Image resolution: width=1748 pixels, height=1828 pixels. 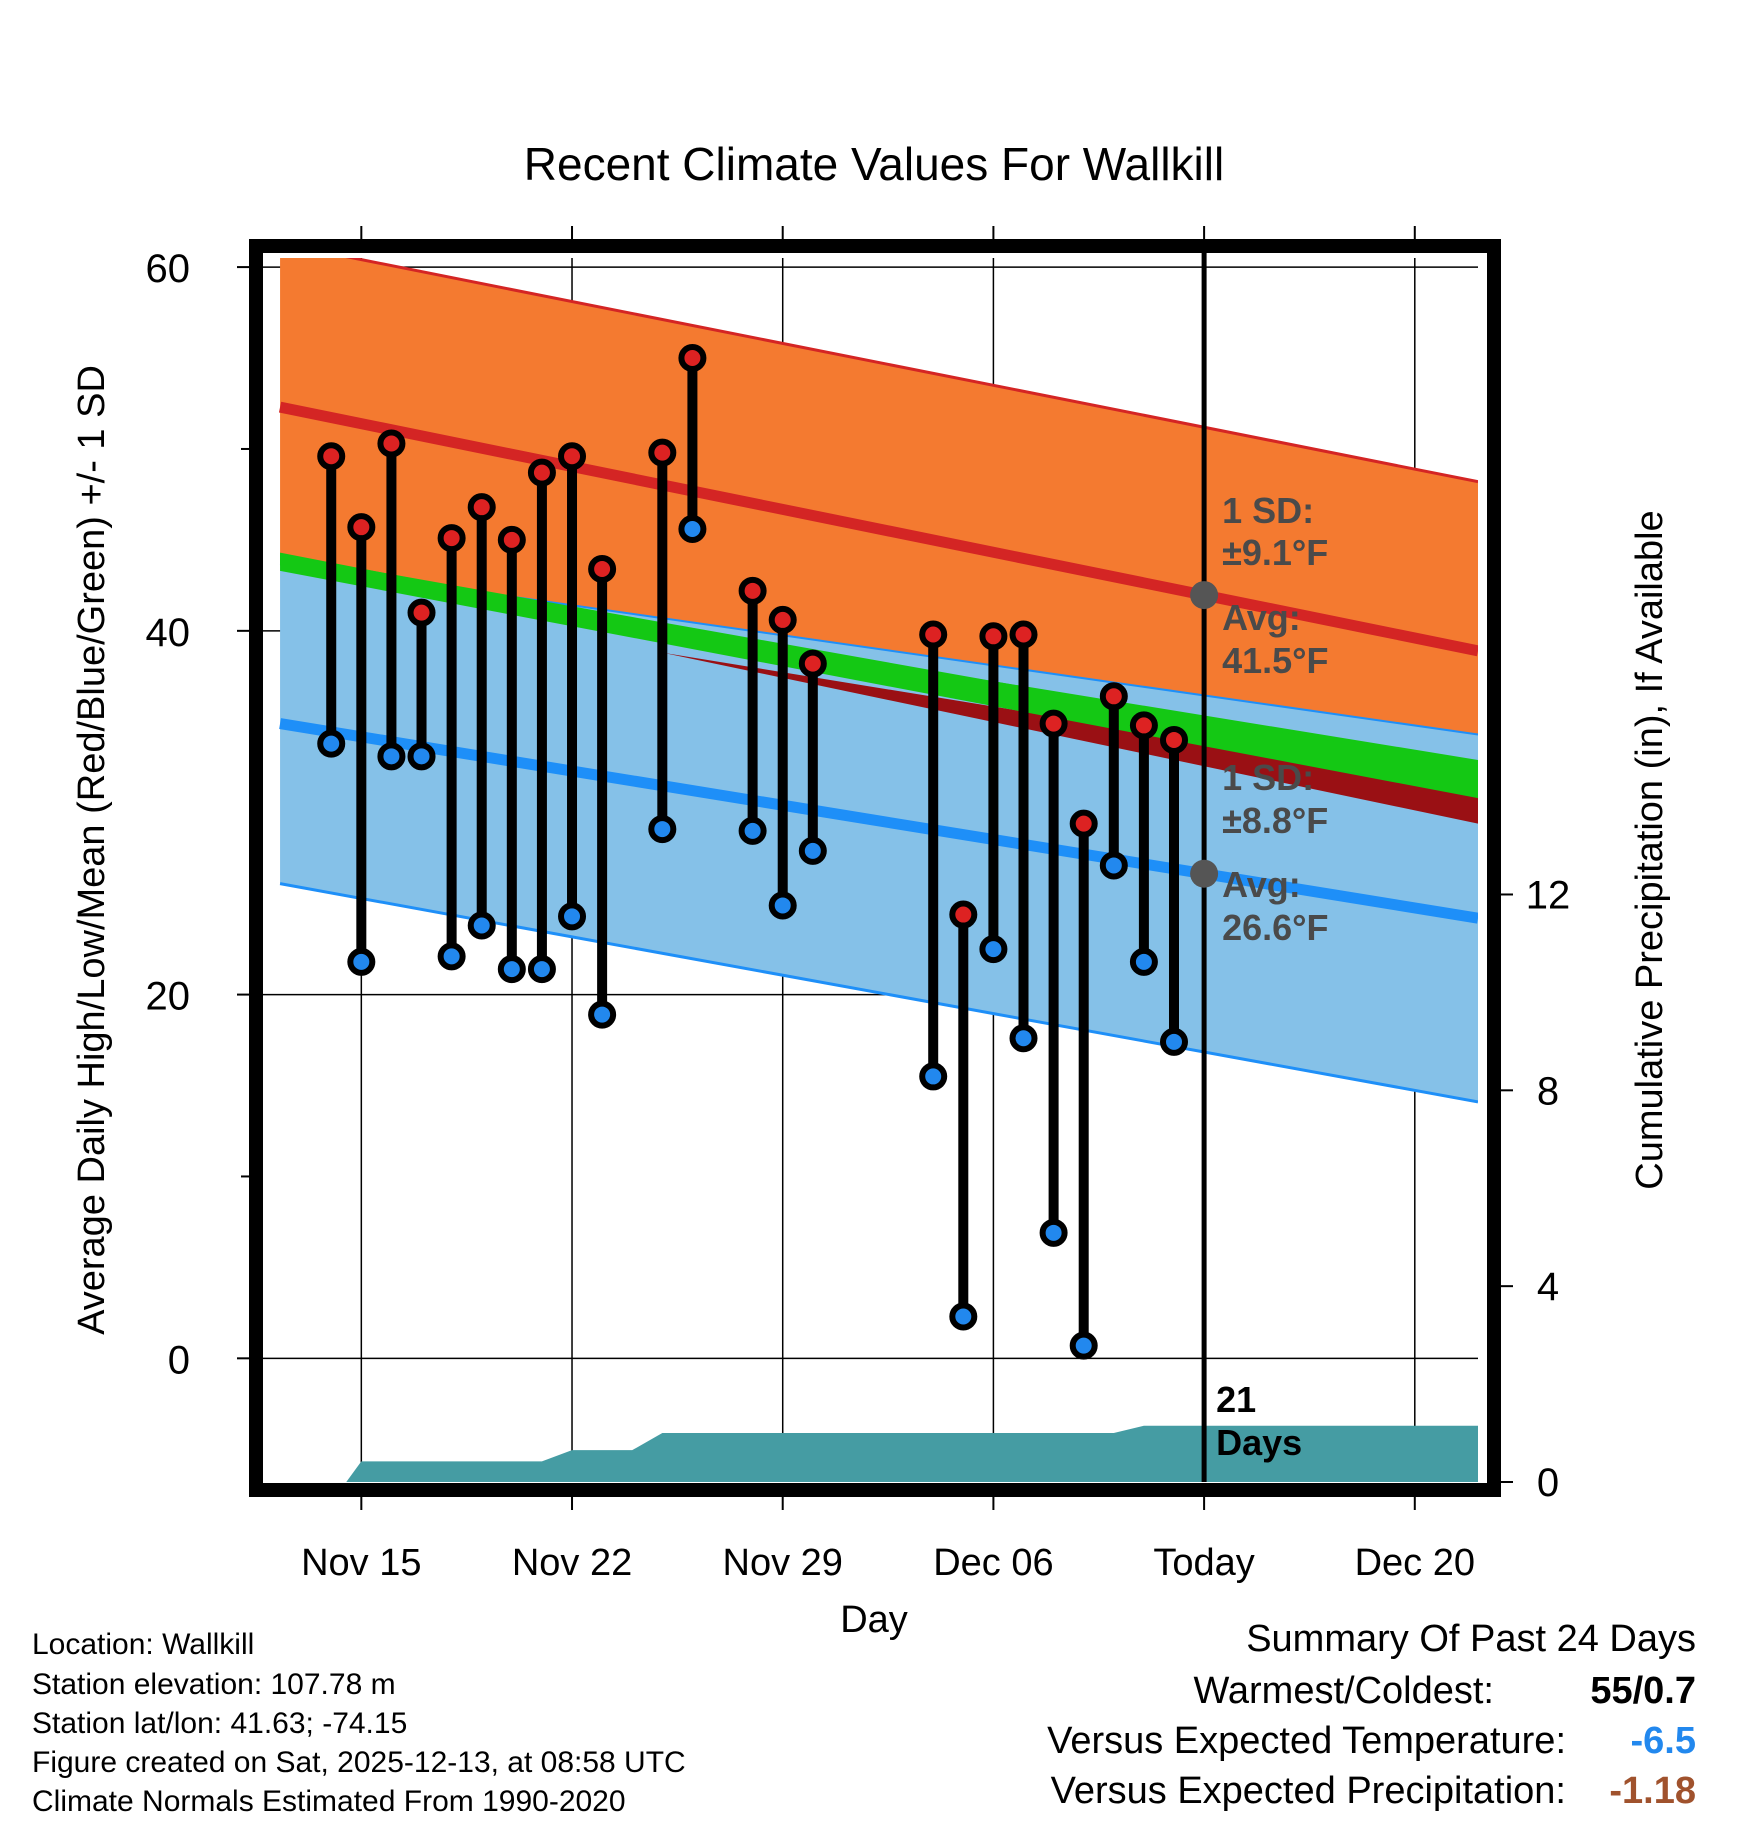 I want to click on footer-elevation: Station elevation: 107.78 m, so click(x=214, y=1684).